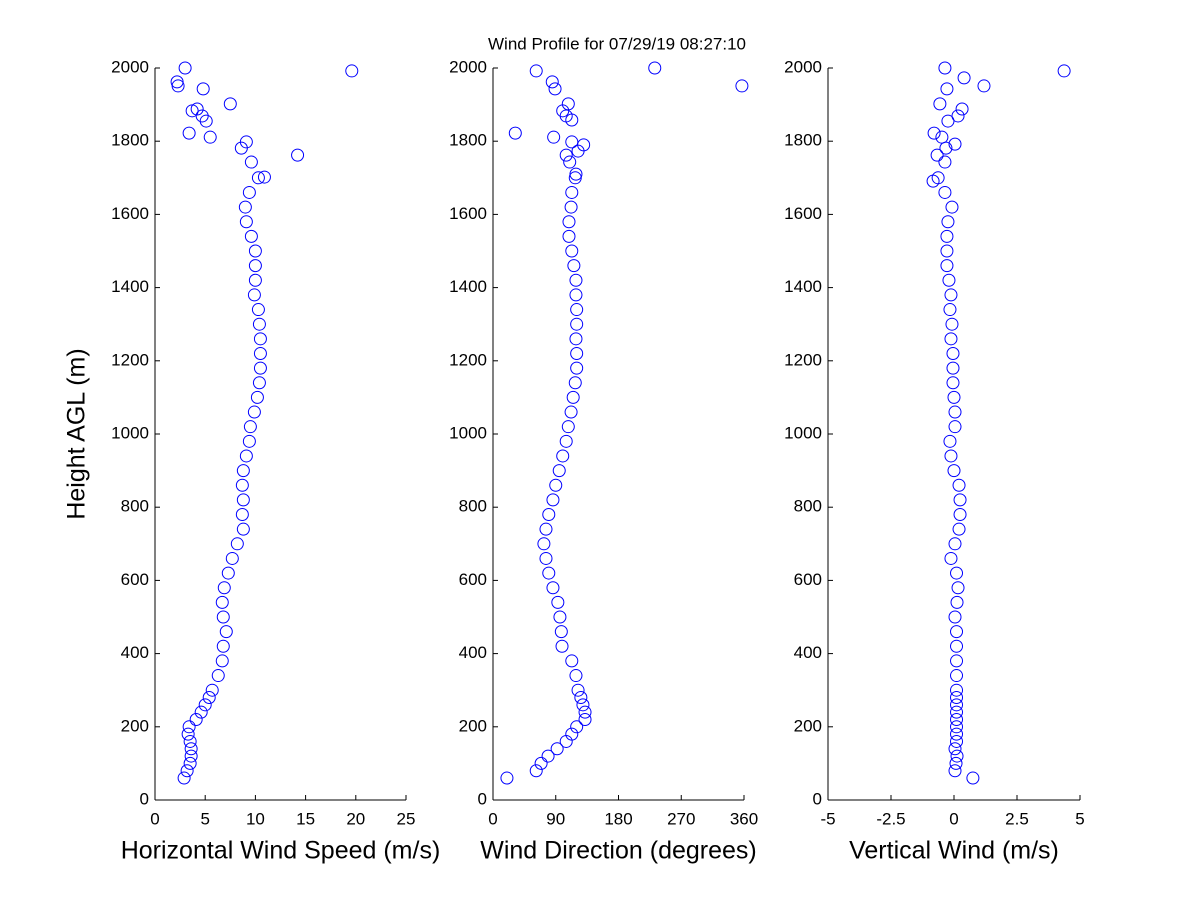 Image resolution: width=1200 pixels, height=900 pixels. Describe the element at coordinates (482, 798) in the screenshot. I see `y-tick-label: 0` at that location.